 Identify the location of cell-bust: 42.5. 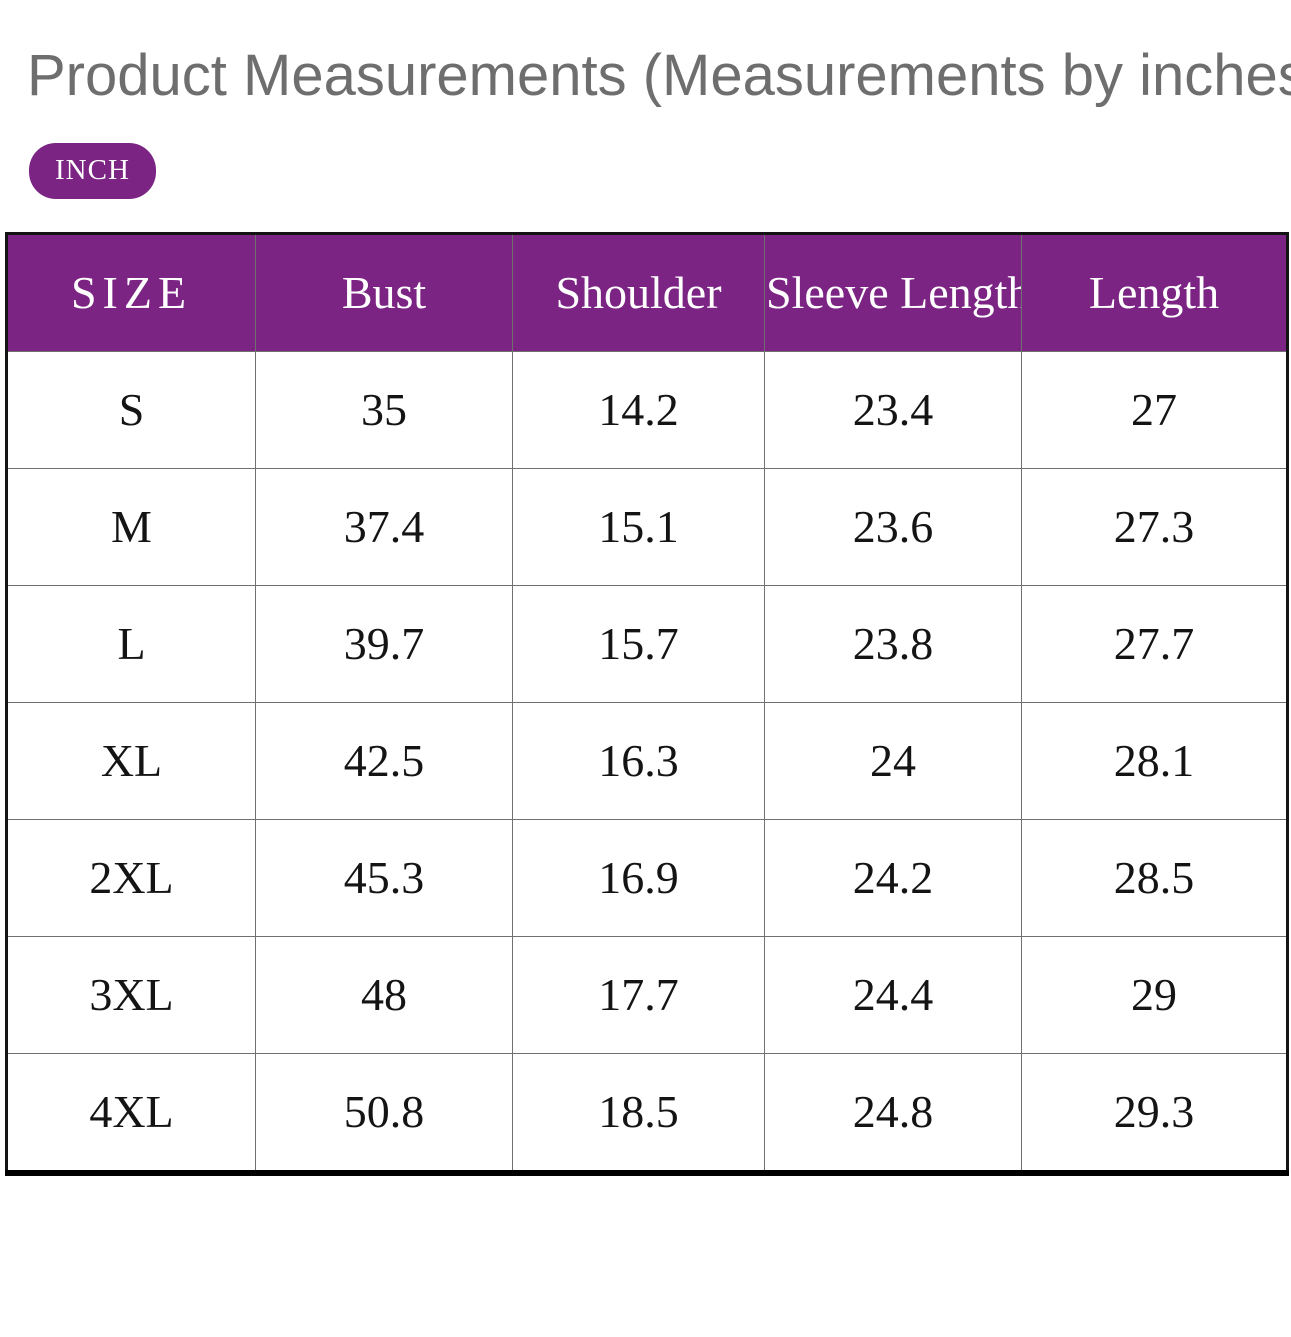
(384, 760).